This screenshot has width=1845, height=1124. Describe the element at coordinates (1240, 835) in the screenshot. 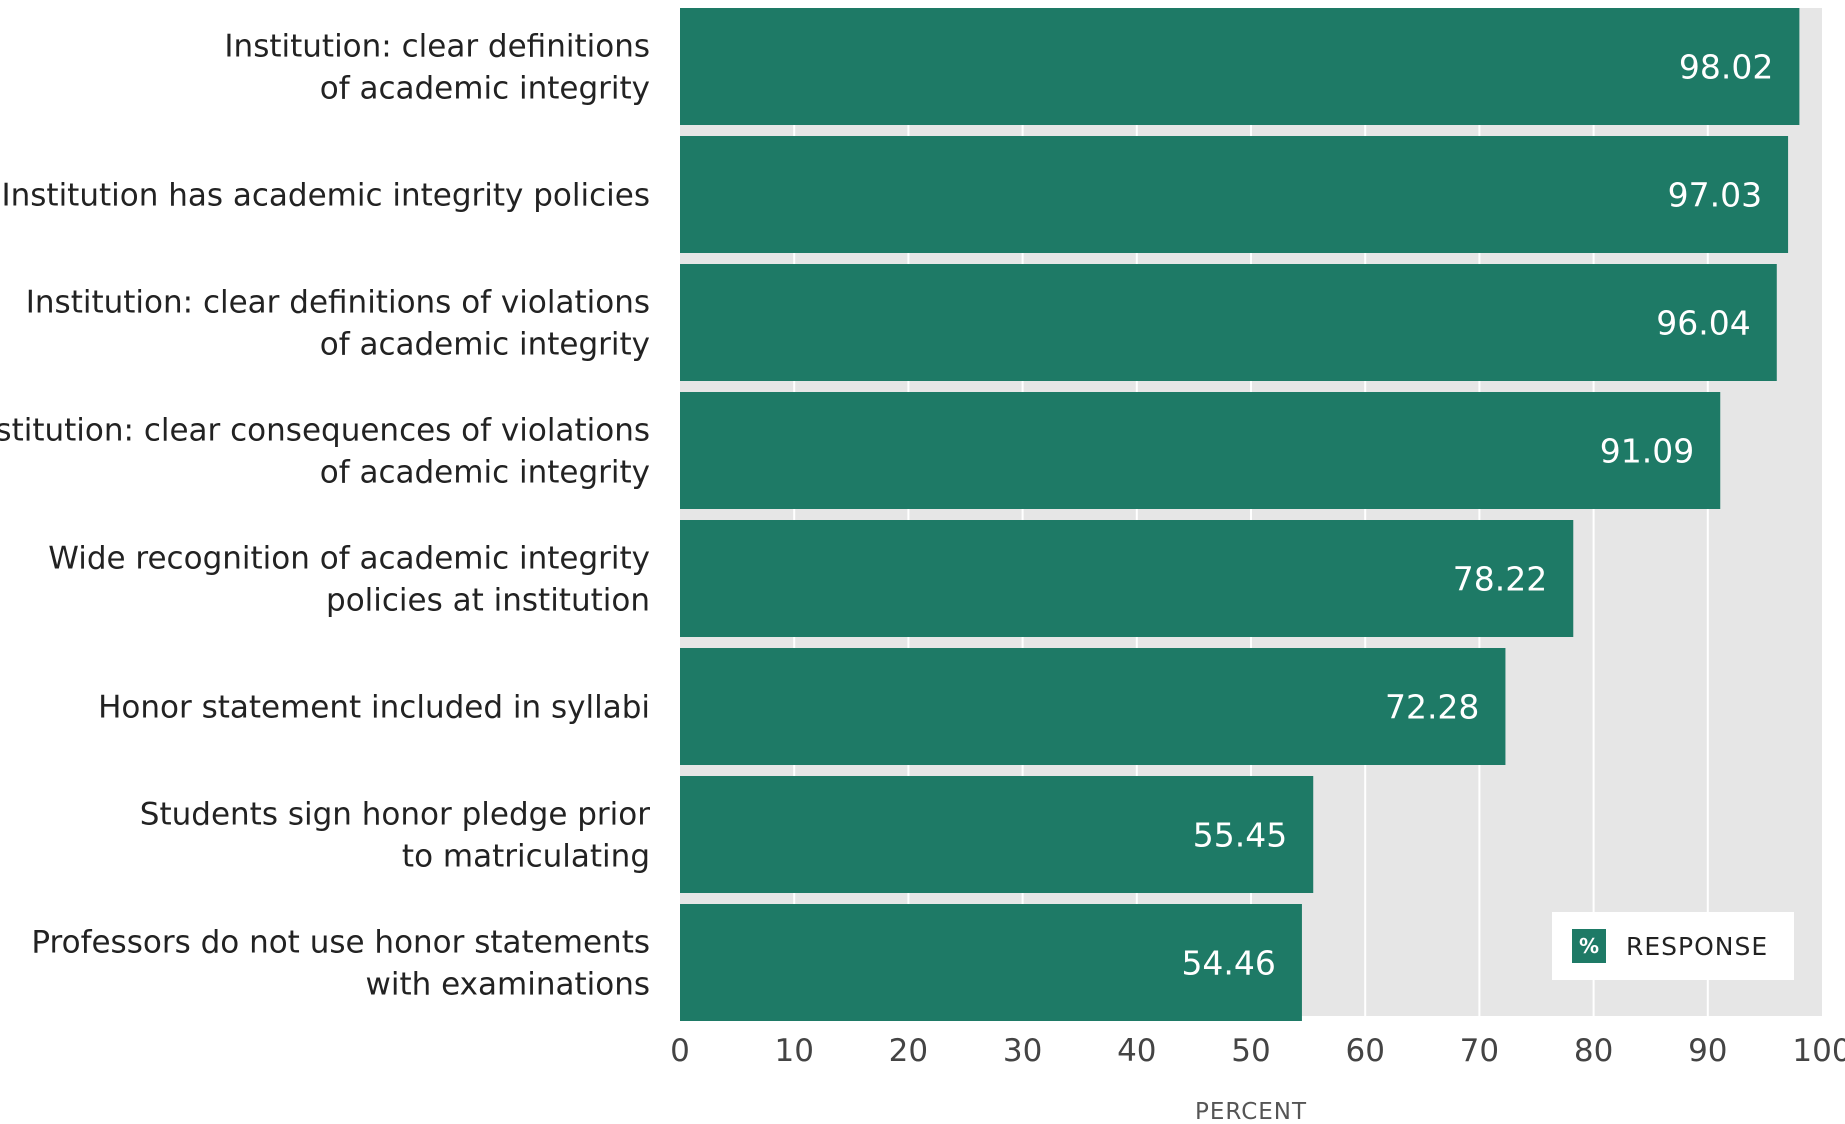

I see `bar-value-label: 55.45` at that location.